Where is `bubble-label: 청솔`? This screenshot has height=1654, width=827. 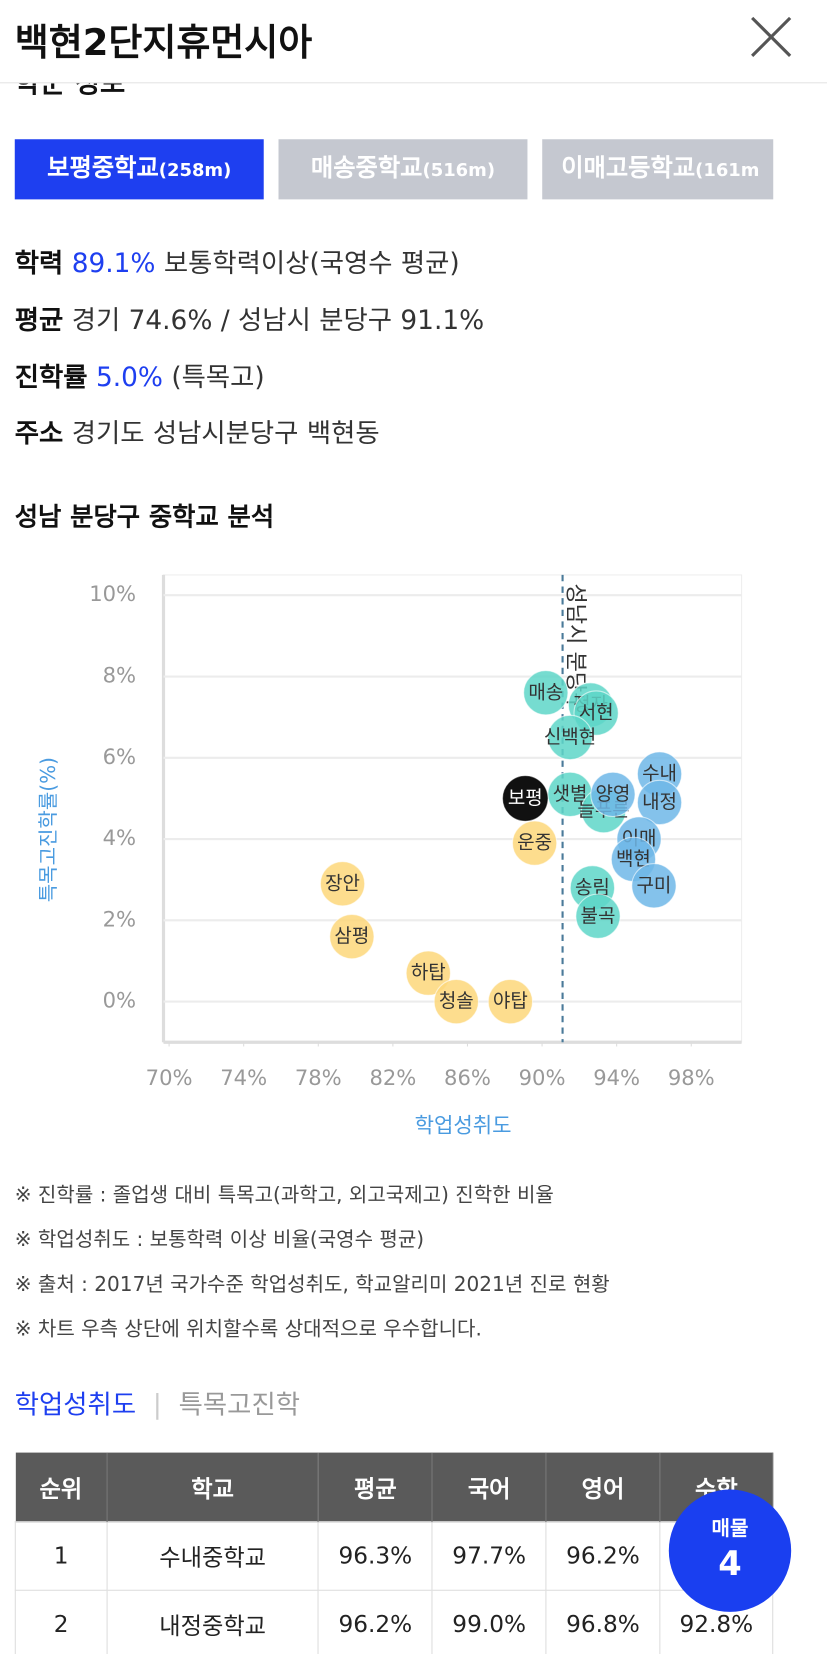
bubble-label: 청솔 is located at coordinates (456, 1001).